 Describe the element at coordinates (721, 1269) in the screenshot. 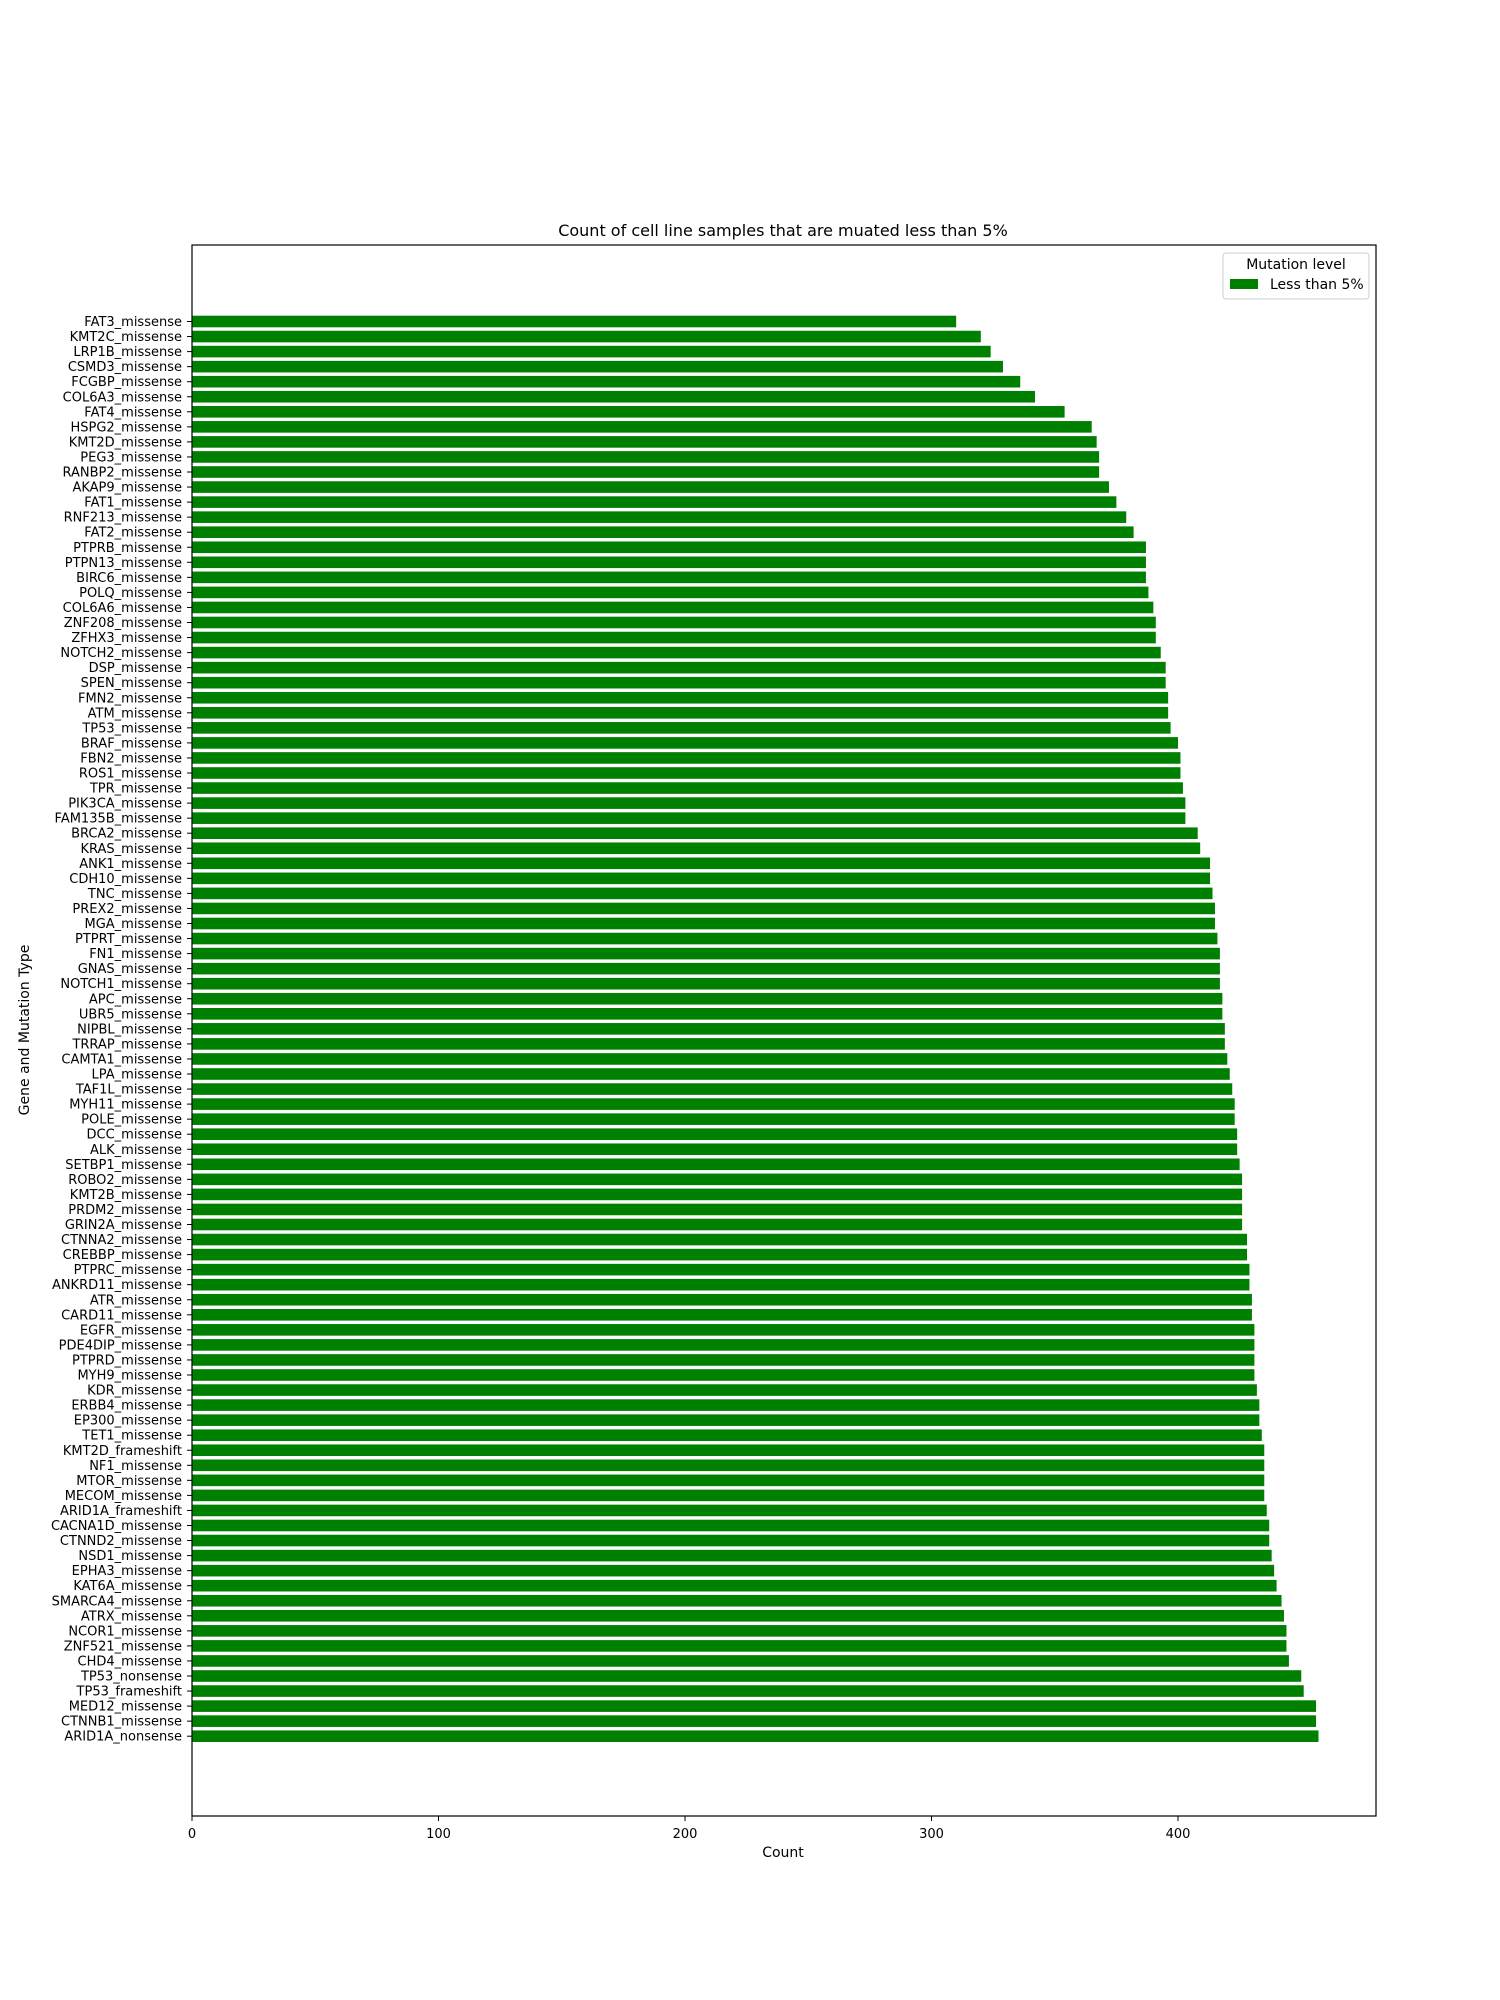

I see `bar-PTPRC_missense` at that location.